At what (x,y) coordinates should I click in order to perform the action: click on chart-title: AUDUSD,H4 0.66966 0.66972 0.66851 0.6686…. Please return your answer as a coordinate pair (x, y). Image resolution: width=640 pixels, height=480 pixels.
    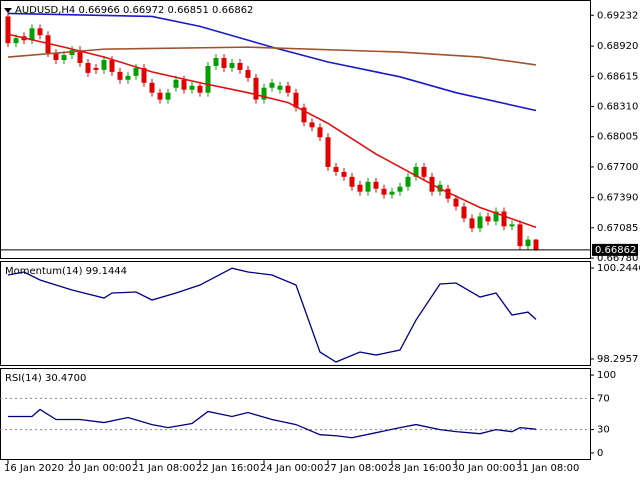
    Looking at the image, I should click on (134, 10).